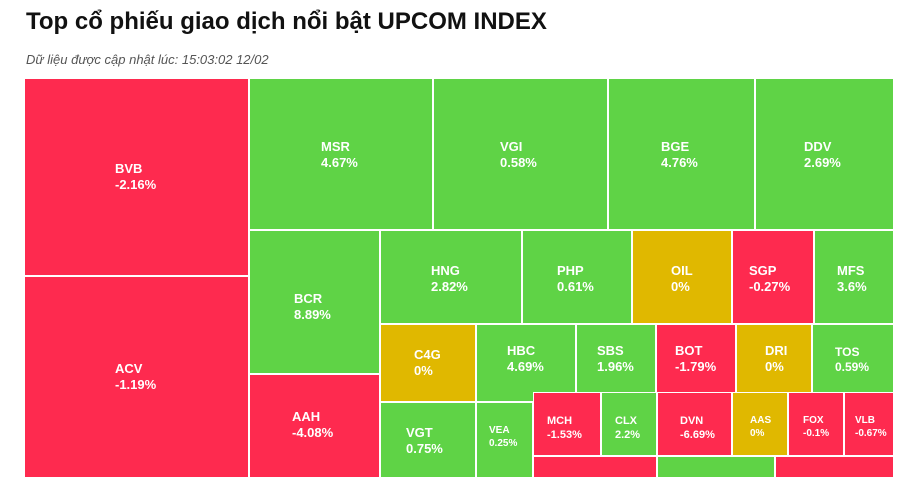 Image resolution: width=911 pixels, height=494 pixels. What do you see at coordinates (424, 449) in the screenshot?
I see `cell-change: 0.75%` at bounding box center [424, 449].